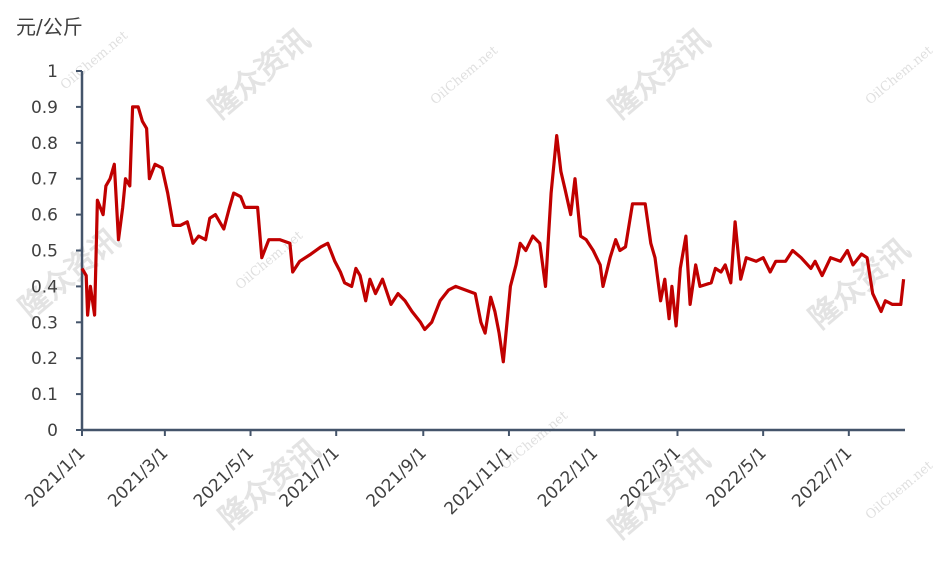 The width and height of the screenshot is (940, 567). I want to click on x-tick-label: 2022/1/1, so click(568, 477).